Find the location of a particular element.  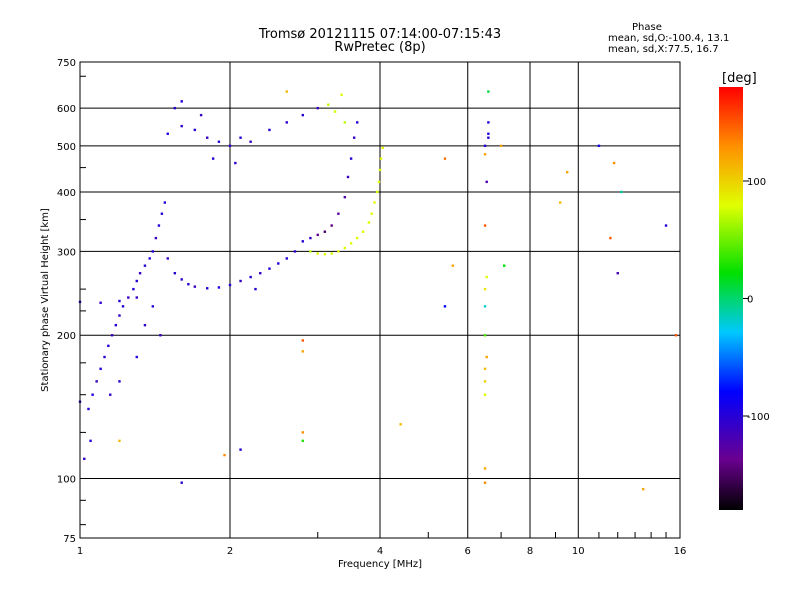

x-tick-label: 2 is located at coordinates (230, 551).